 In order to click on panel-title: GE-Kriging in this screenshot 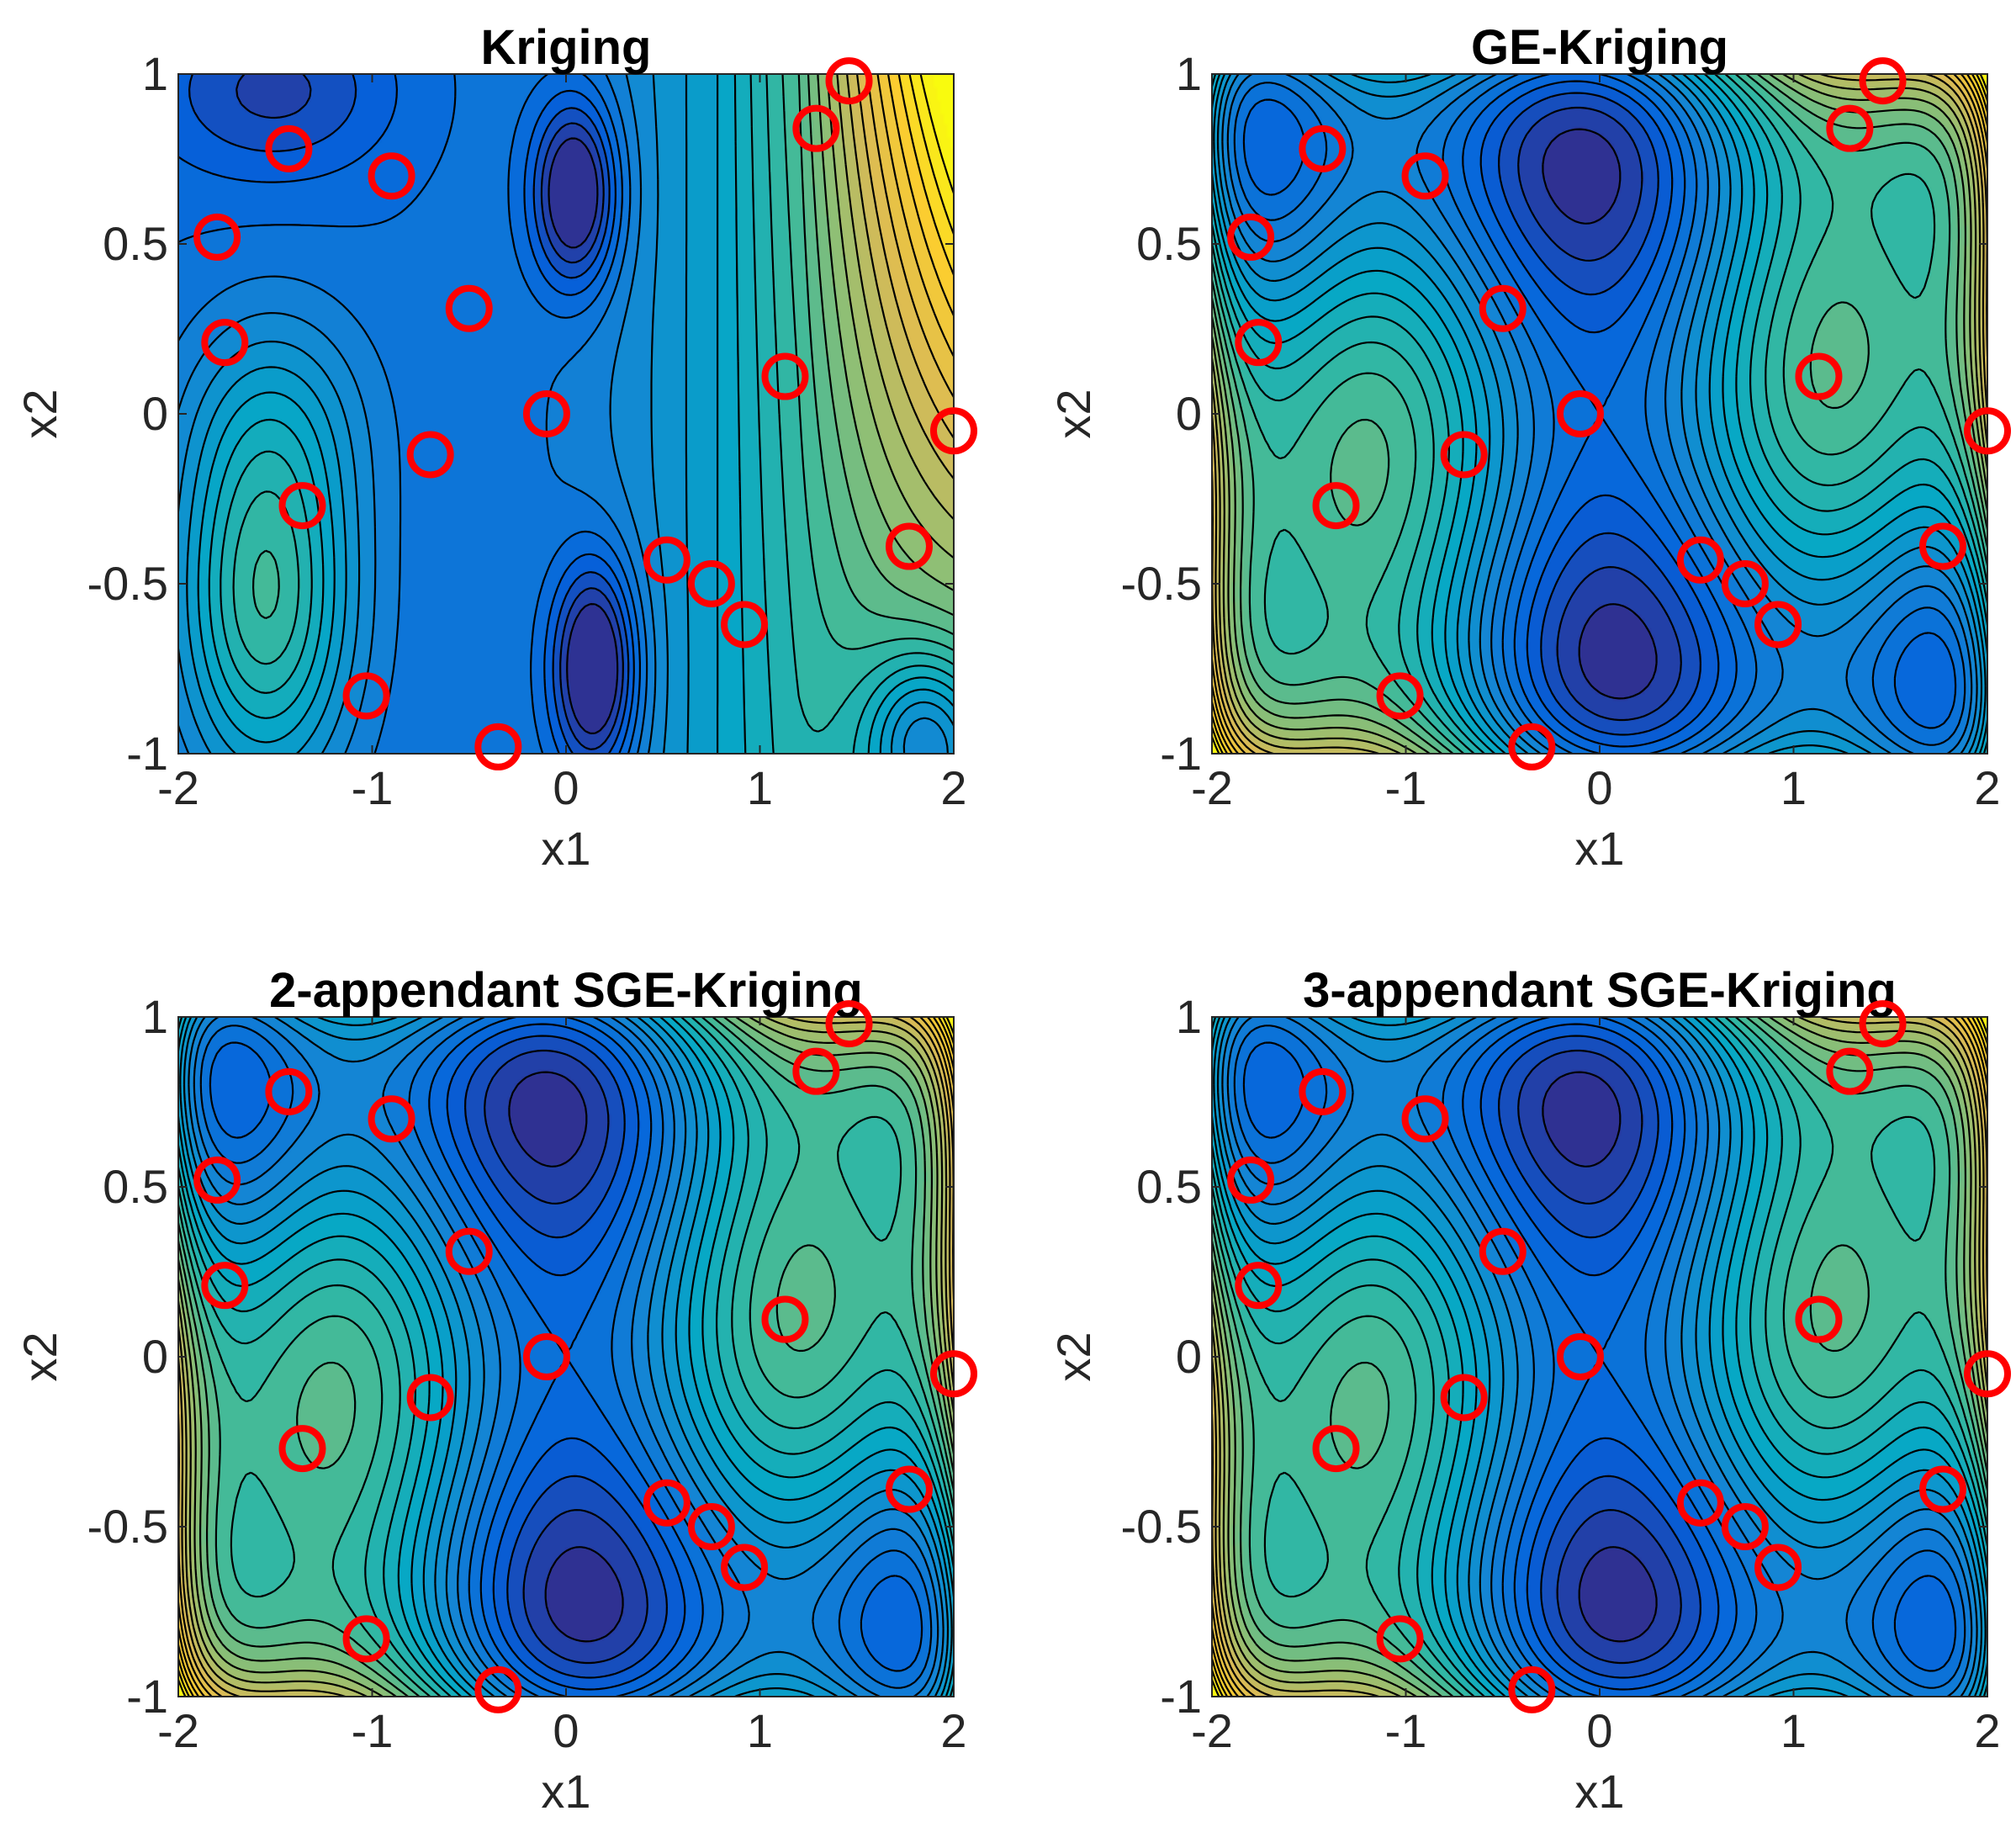, I will do `click(1599, 47)`.